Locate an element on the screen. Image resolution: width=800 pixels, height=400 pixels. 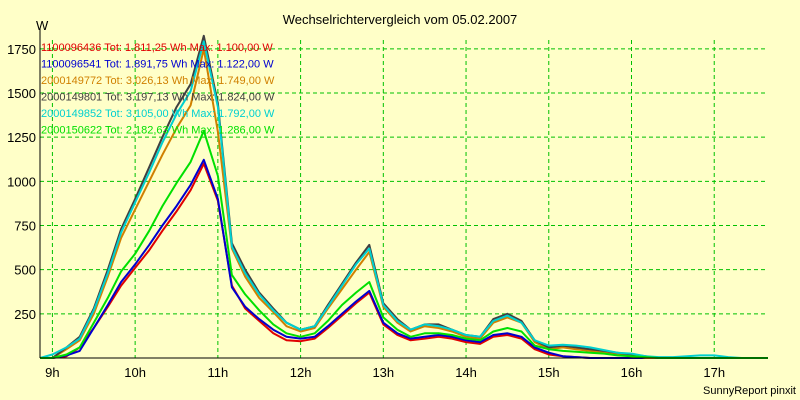
y-tick-label: 1500 is located at coordinates (21, 93).